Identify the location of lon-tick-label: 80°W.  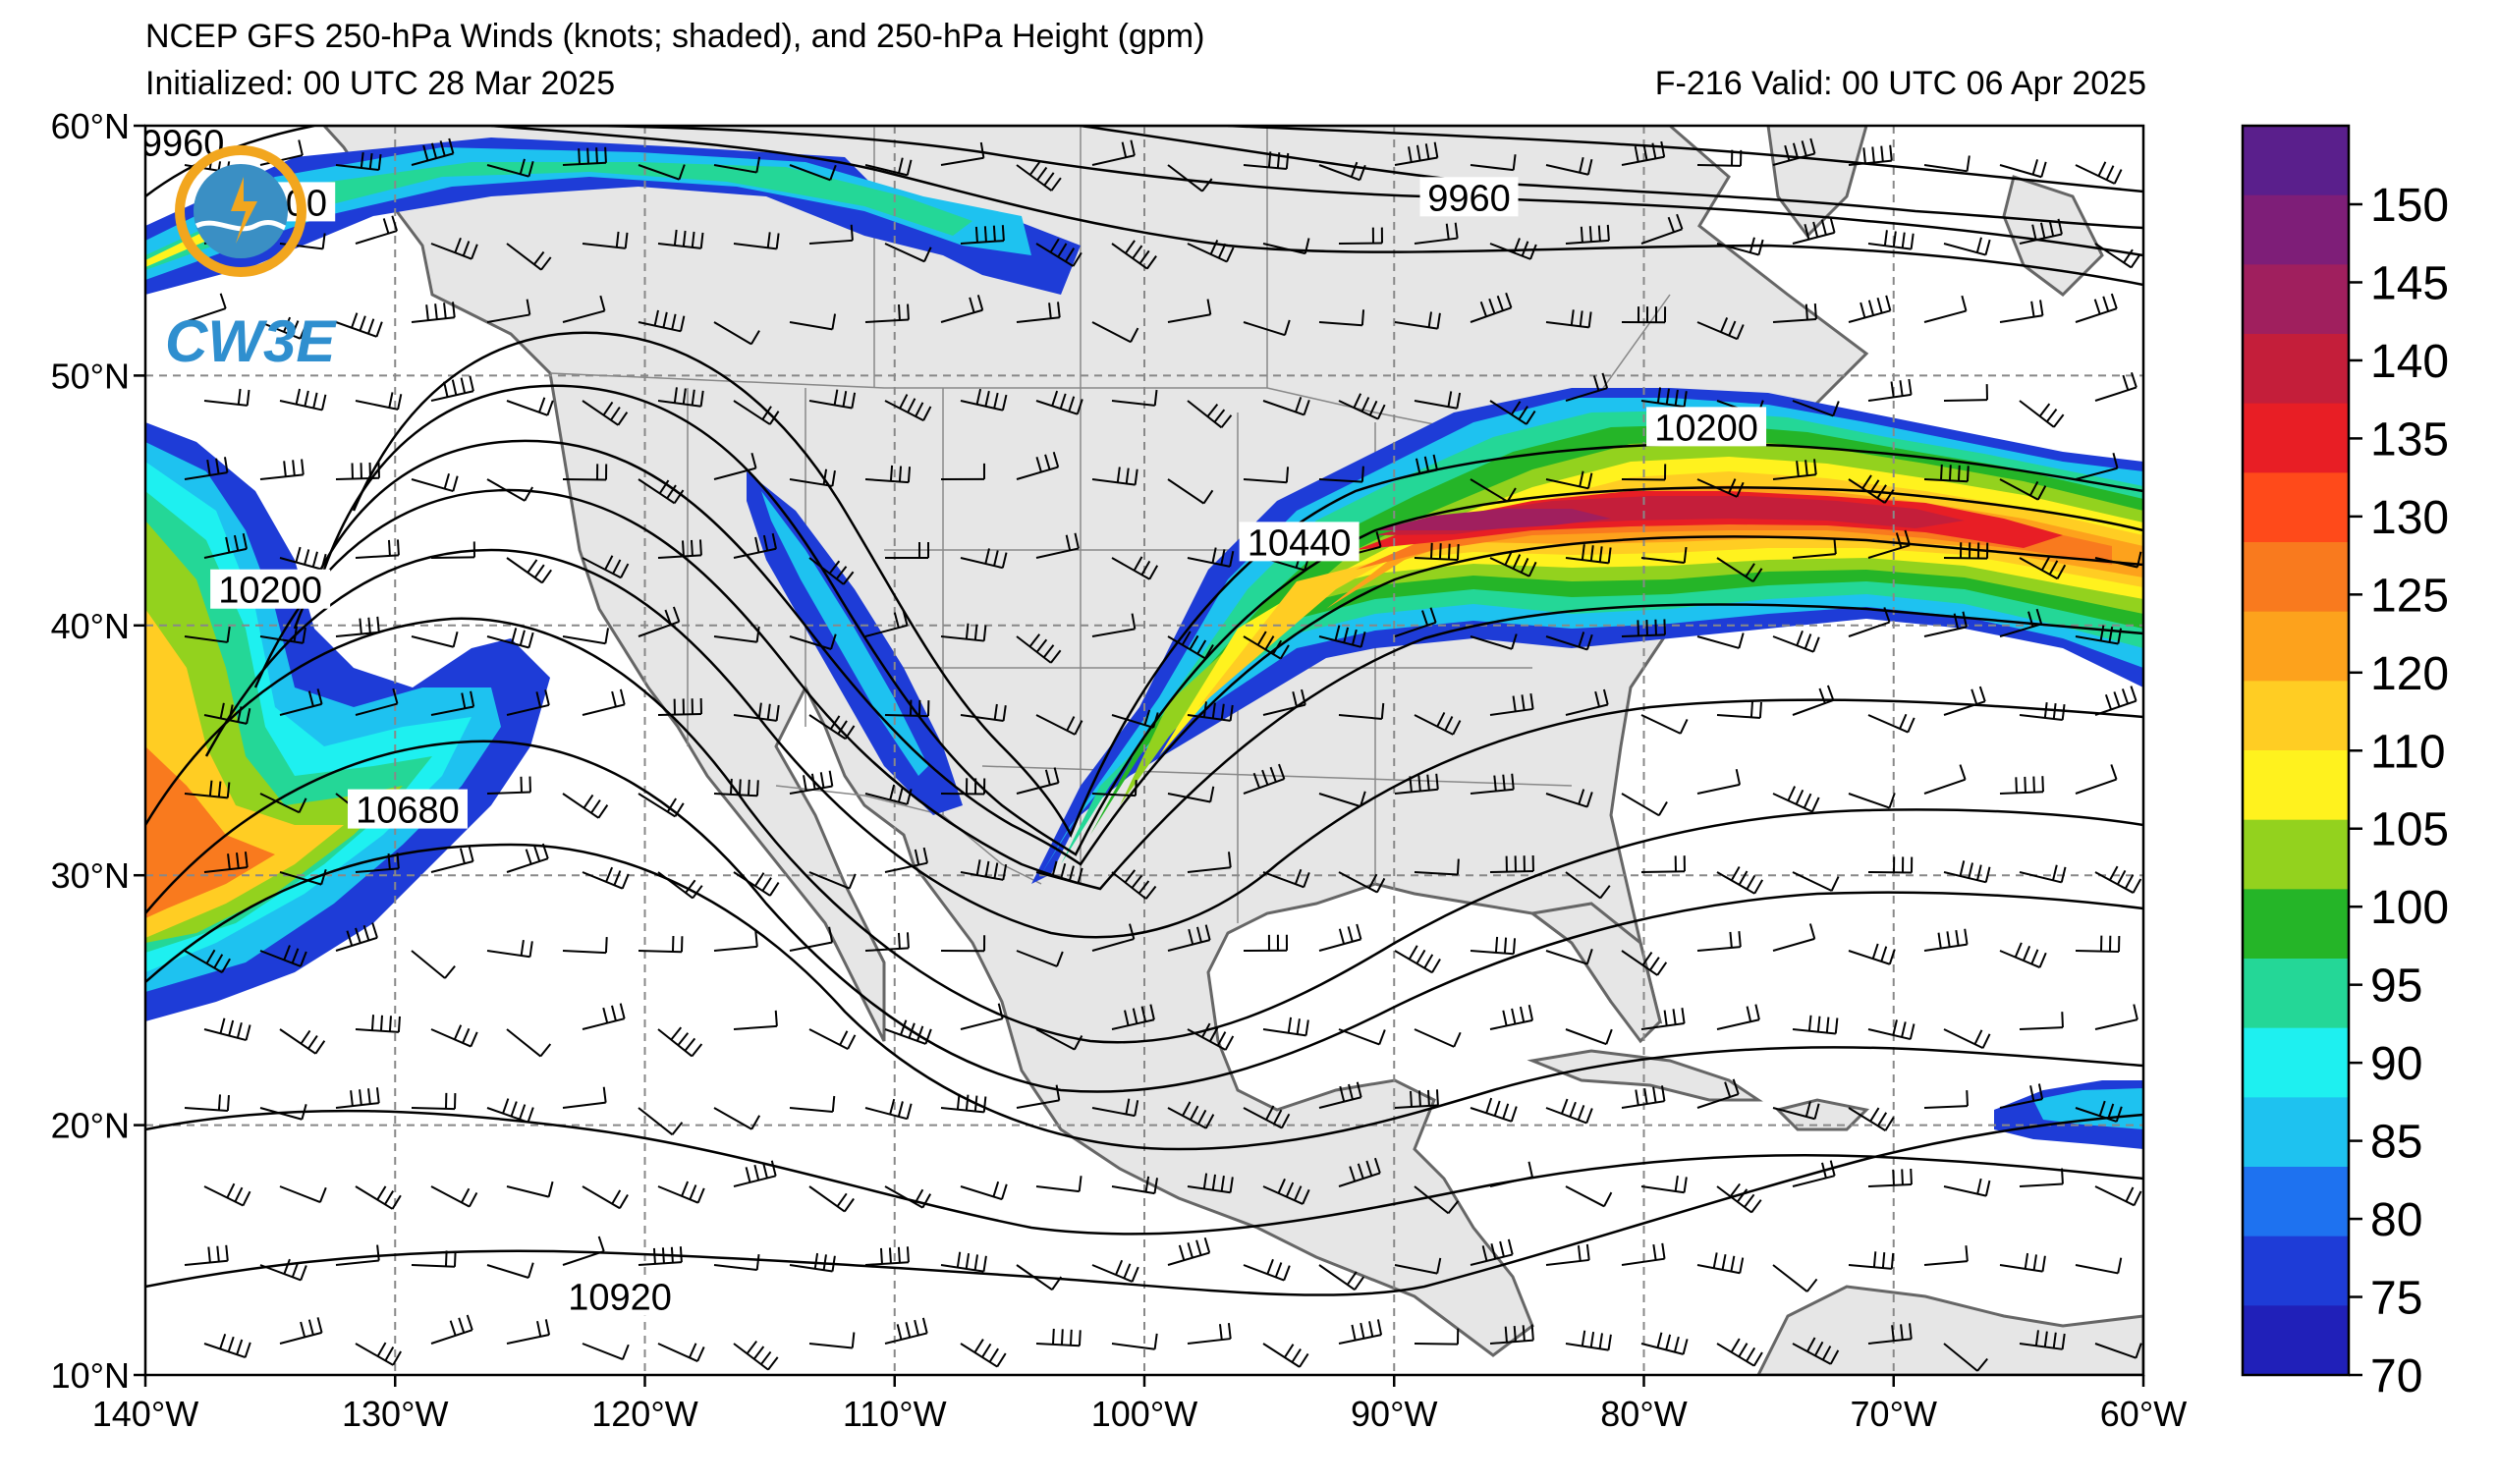
(1643, 1414).